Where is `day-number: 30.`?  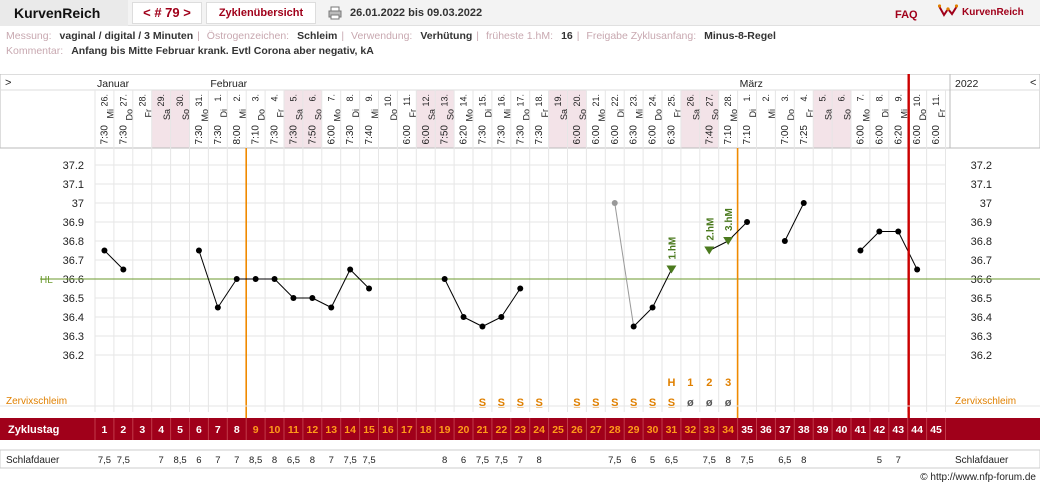
day-number: 30. is located at coordinates (180, 100).